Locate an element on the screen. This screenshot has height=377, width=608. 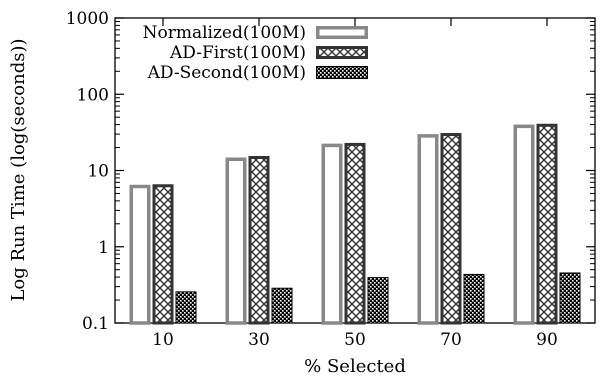
legend-label: Normalized(100M) is located at coordinates (224, 33).